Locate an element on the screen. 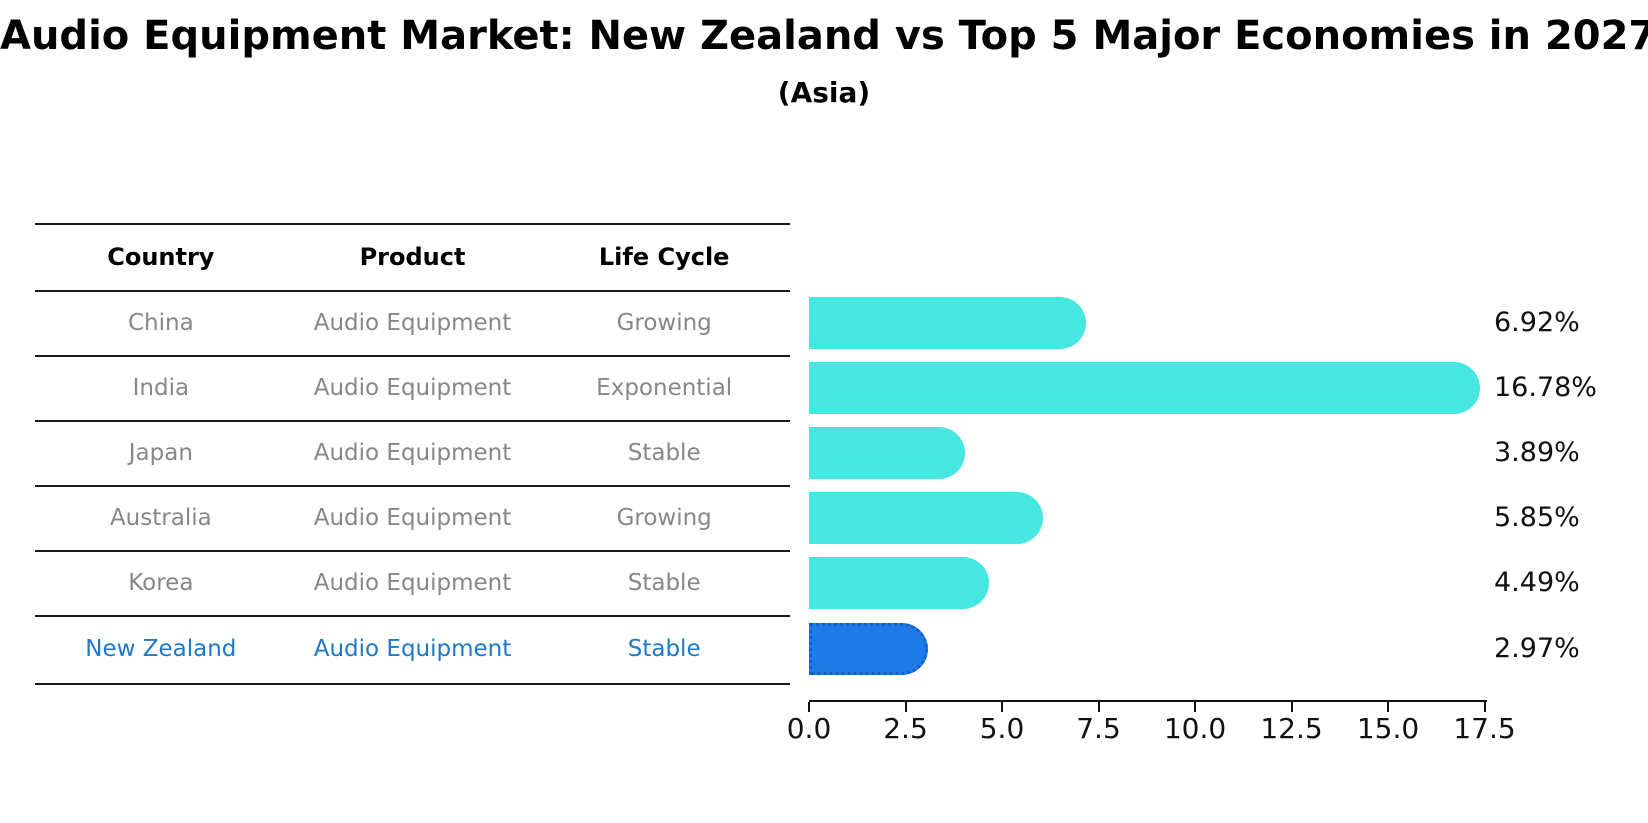  value-label: 3.89% is located at coordinates (1537, 452).